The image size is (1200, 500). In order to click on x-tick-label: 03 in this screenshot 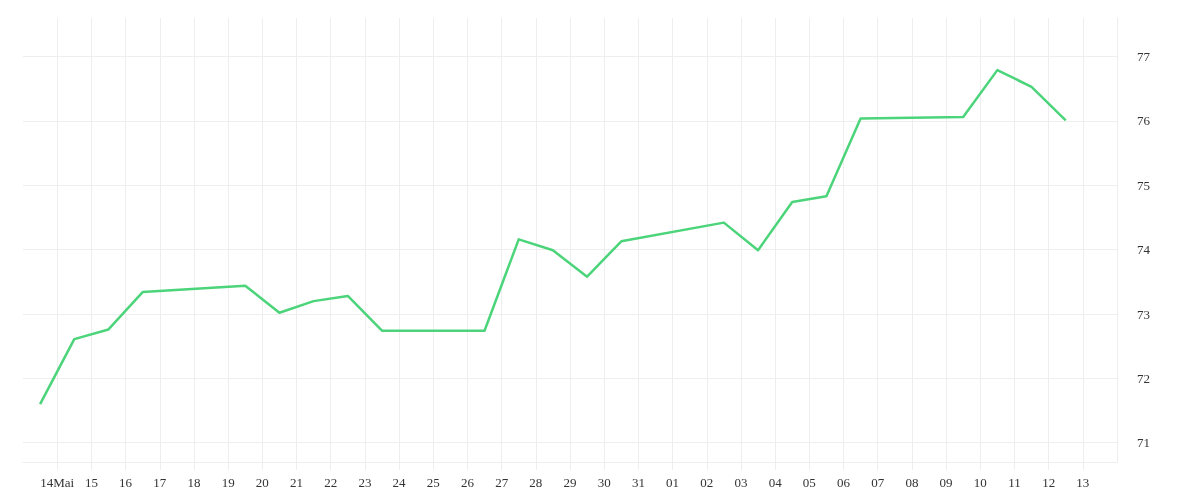, I will do `click(741, 482)`.